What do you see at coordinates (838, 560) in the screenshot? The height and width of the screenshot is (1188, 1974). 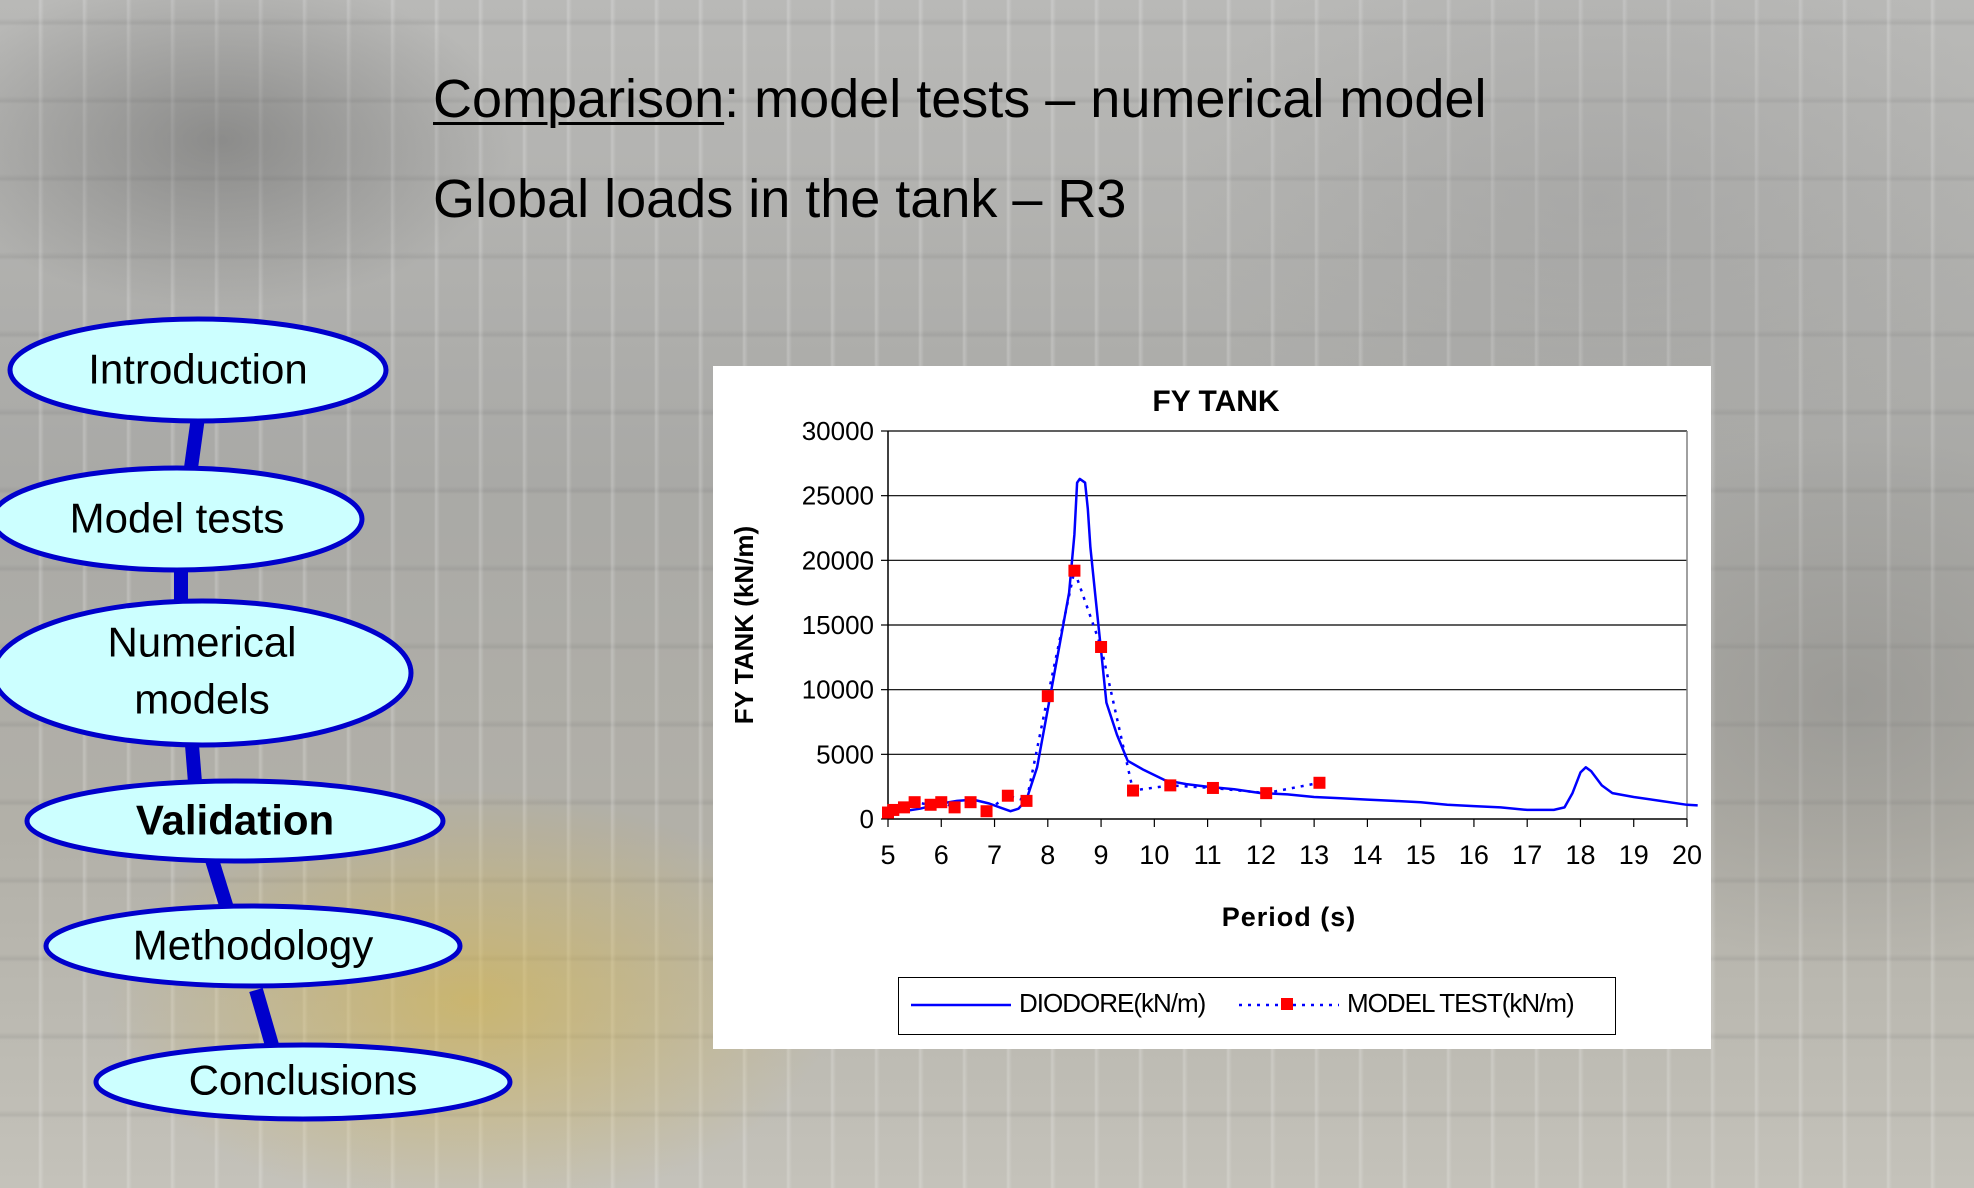 I see `y-tick-label: 20000` at bounding box center [838, 560].